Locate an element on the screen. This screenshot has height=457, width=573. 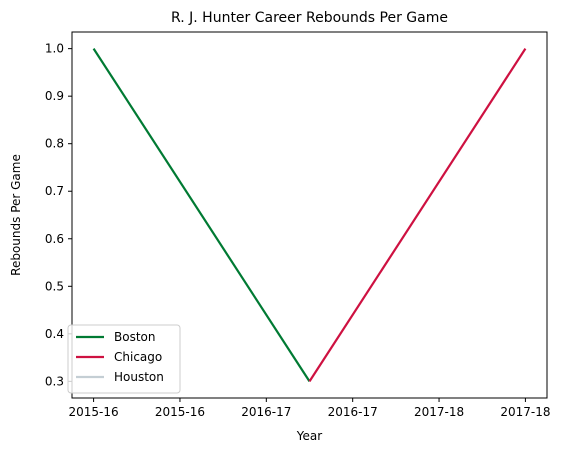
y-tick-label: 0.4 is located at coordinates (54, 334).